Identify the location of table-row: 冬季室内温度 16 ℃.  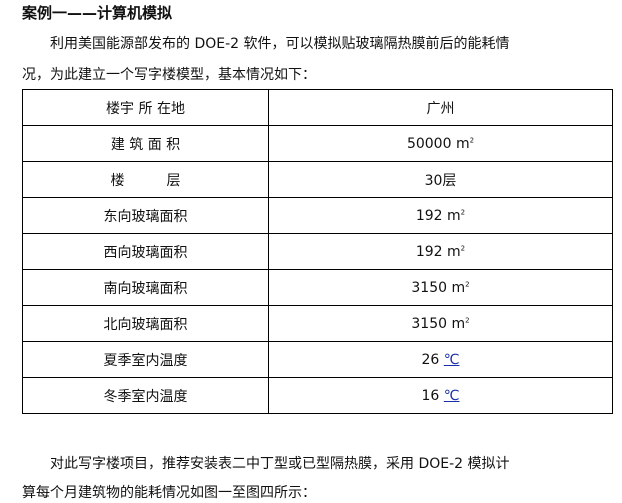
(317, 395).